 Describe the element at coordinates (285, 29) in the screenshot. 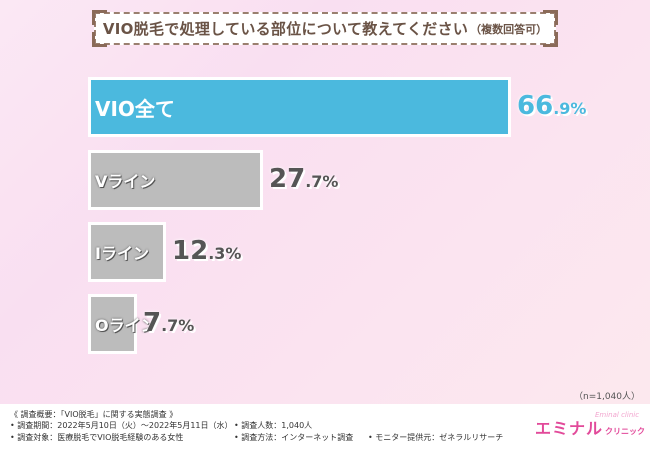

I see `chart-title: VIO脱毛で処理している部位について教えてください` at that location.